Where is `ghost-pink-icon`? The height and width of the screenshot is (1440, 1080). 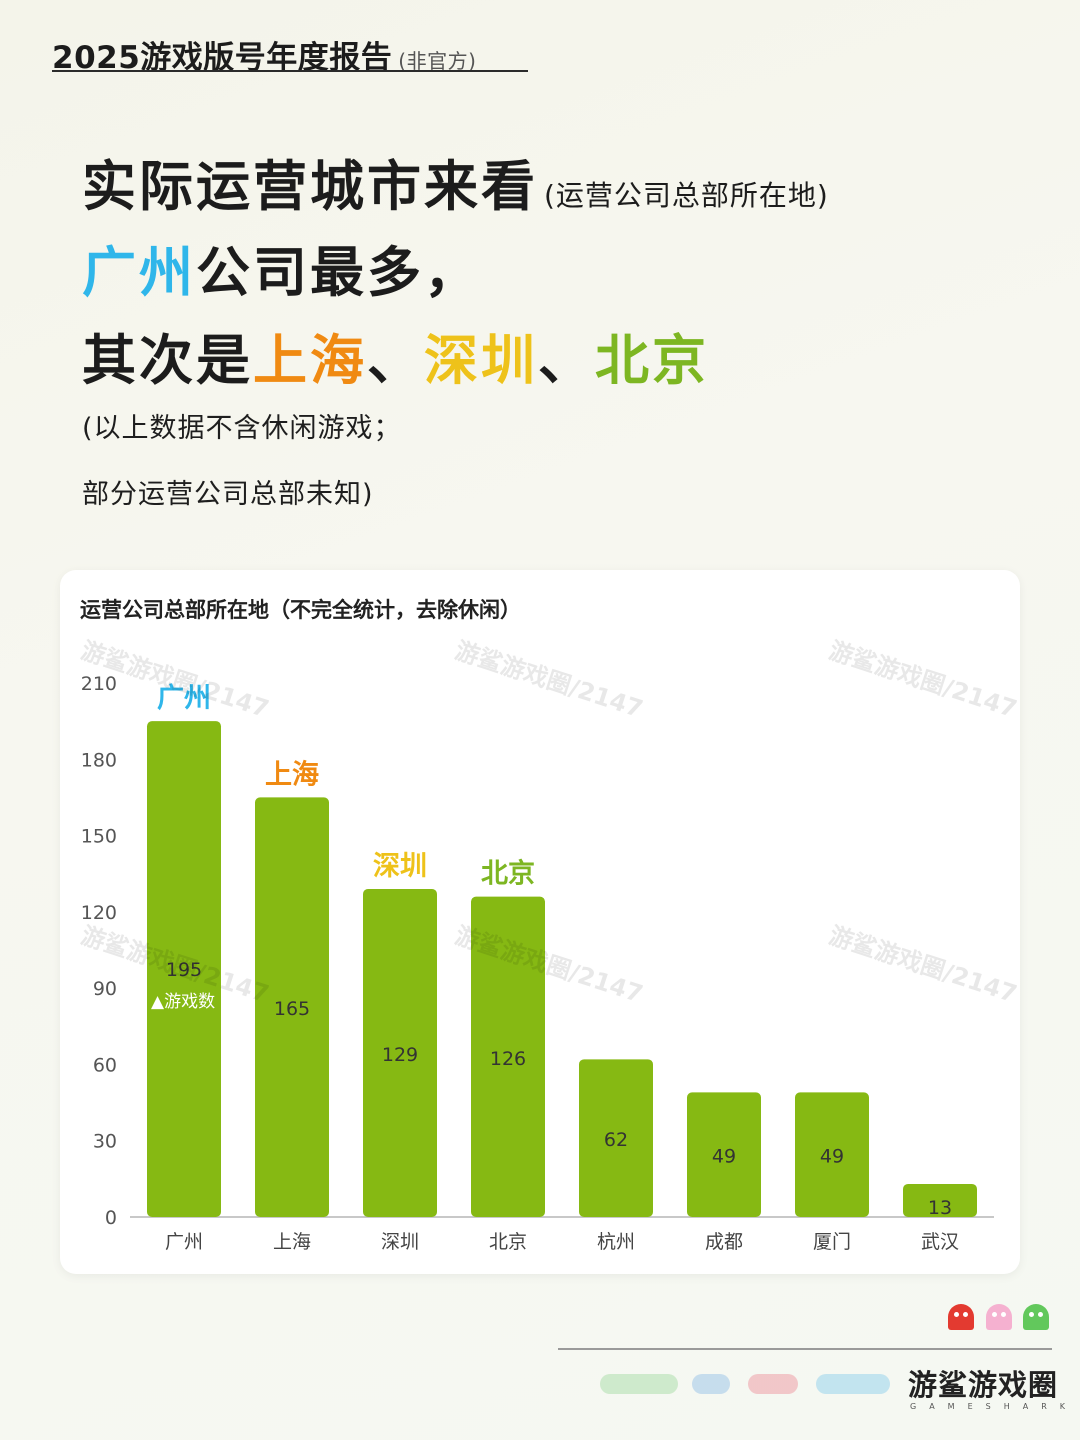 ghost-pink-icon is located at coordinates (999, 1317).